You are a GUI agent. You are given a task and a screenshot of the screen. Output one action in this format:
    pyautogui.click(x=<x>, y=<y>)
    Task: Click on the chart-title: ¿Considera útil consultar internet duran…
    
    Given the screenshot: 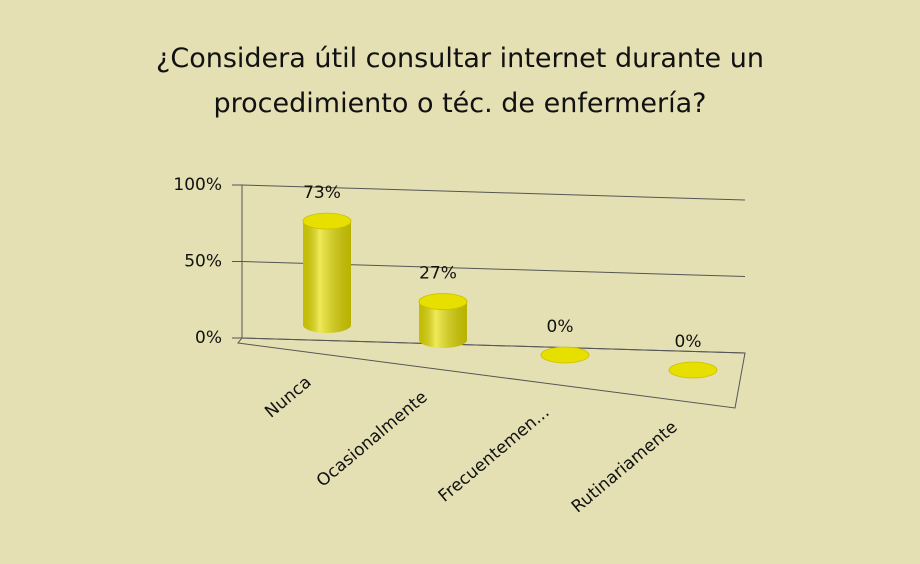 What is the action you would take?
    pyautogui.click(x=460, y=81)
    